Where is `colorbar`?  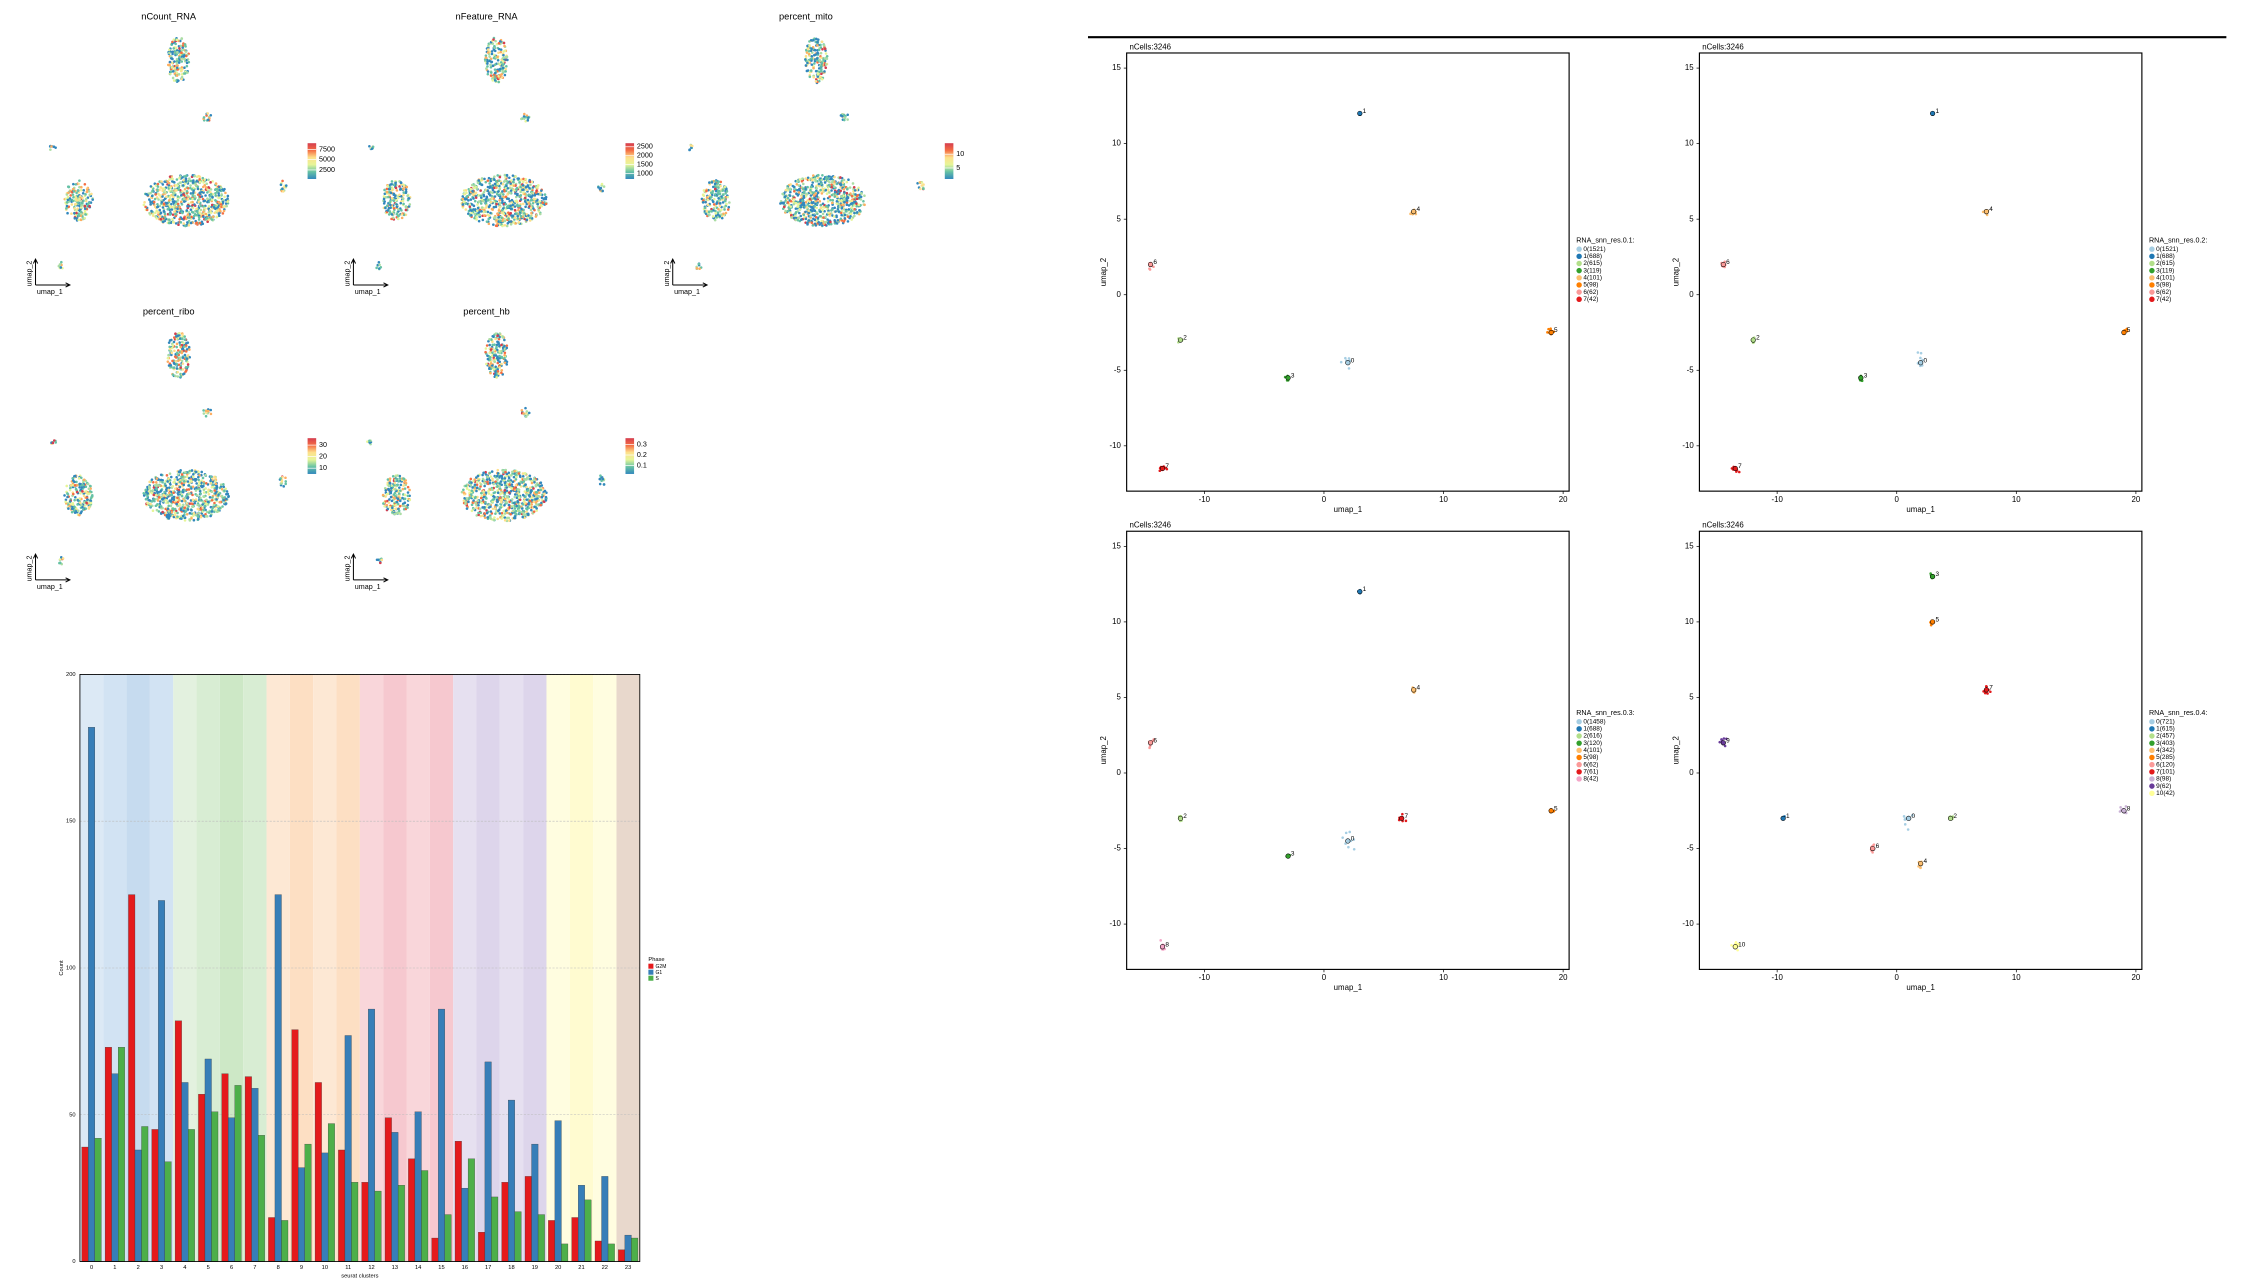
colorbar is located at coordinates (630, 161).